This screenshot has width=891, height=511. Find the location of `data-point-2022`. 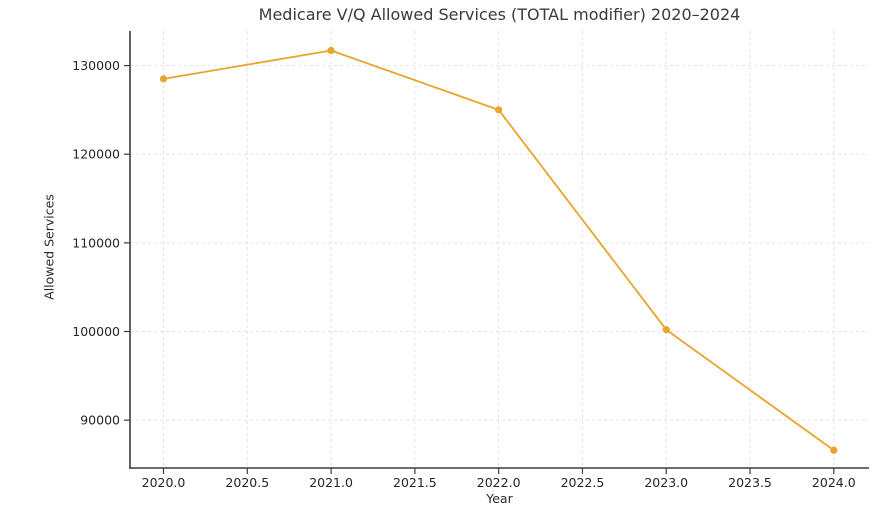

data-point-2022 is located at coordinates (499, 110).